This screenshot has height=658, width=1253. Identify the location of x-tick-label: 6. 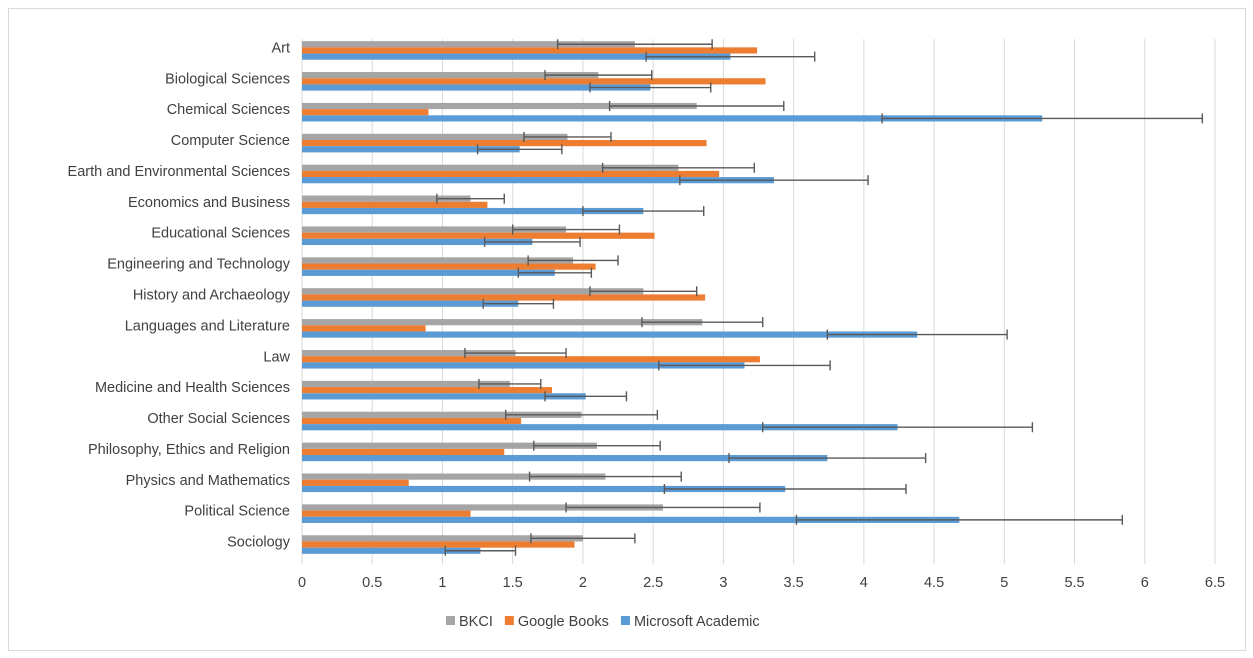
(1145, 583).